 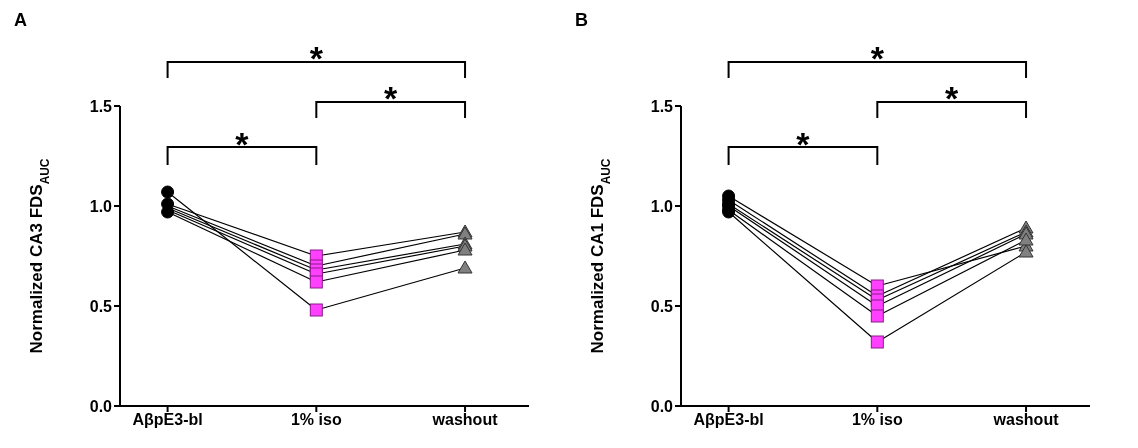 I want to click on chart-title: A, so click(x=20, y=20).